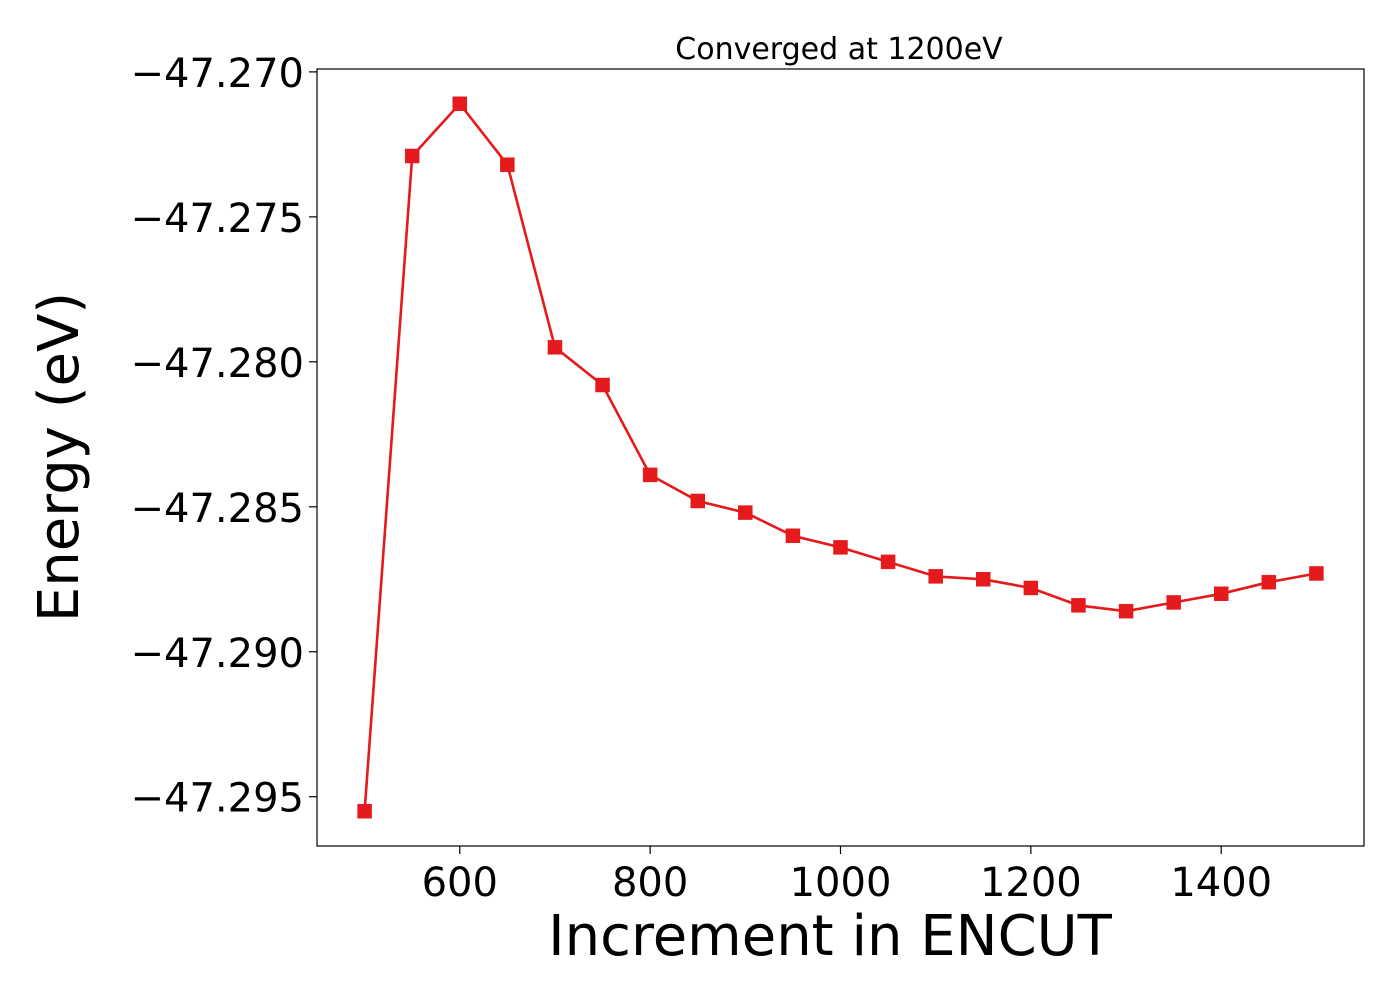  What do you see at coordinates (59, 457) in the screenshot?
I see `y-axis-label: Energy (eV)` at bounding box center [59, 457].